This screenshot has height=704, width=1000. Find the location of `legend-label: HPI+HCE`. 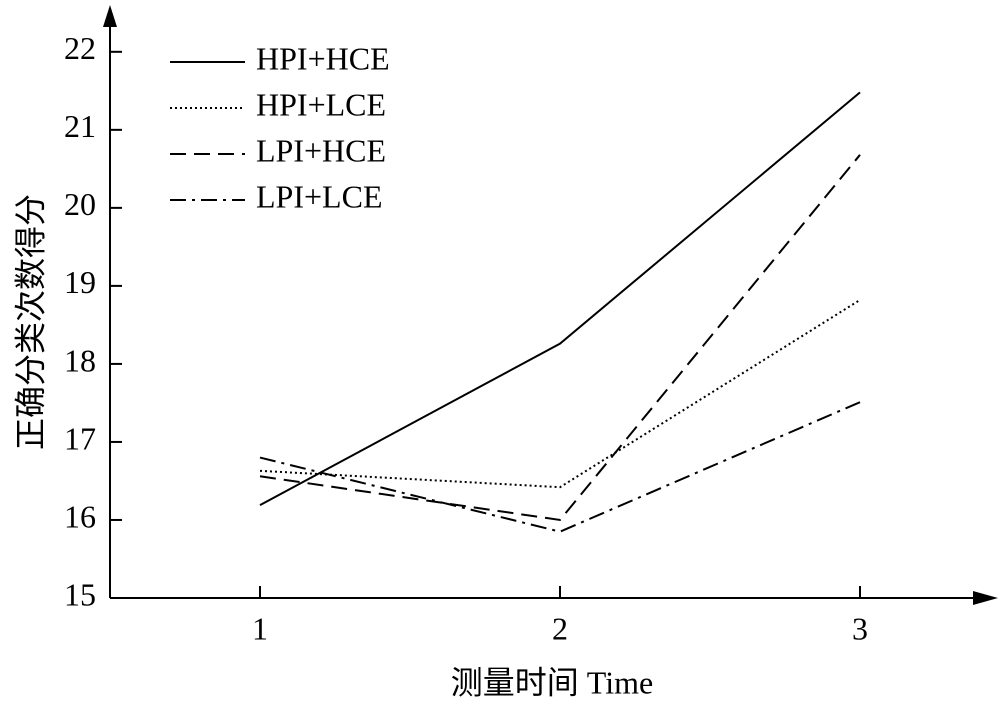

legend-label: HPI+HCE is located at coordinates (323, 58).